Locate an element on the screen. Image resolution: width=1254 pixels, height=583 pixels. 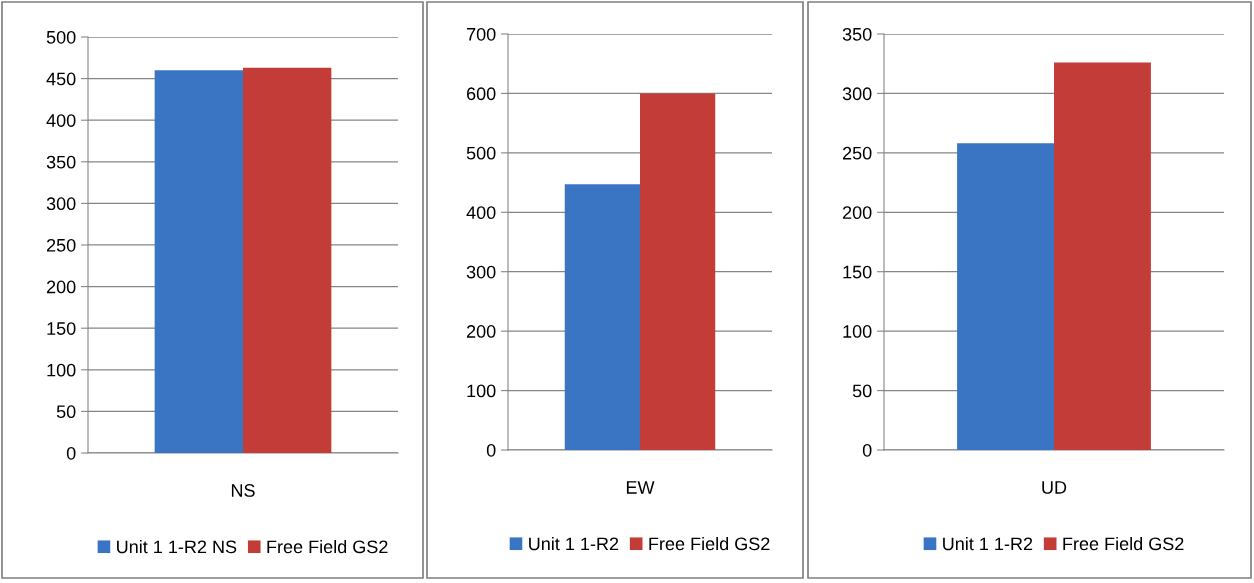
y-tick-label: 450 is located at coordinates (61, 79).